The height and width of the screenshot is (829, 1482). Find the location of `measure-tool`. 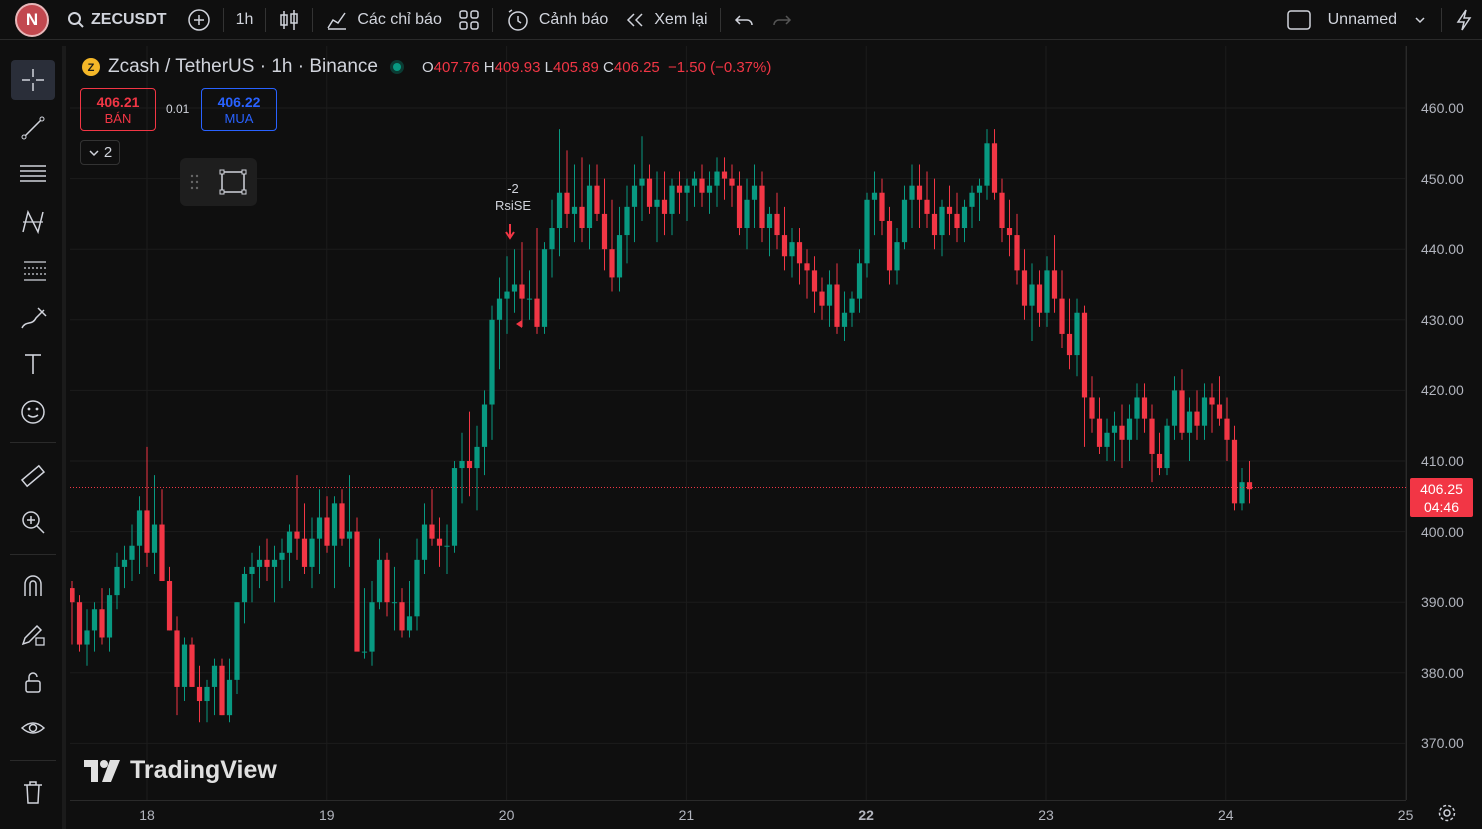

measure-tool is located at coordinates (33, 476).